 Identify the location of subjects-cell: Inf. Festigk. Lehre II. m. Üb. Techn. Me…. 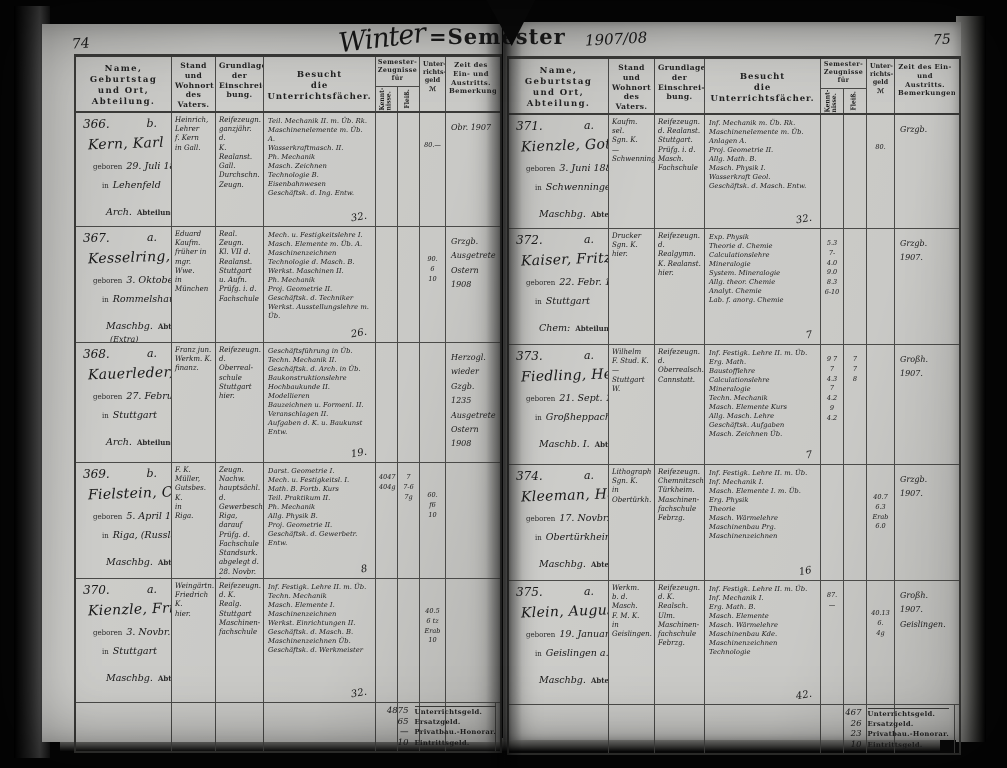
(320, 640).